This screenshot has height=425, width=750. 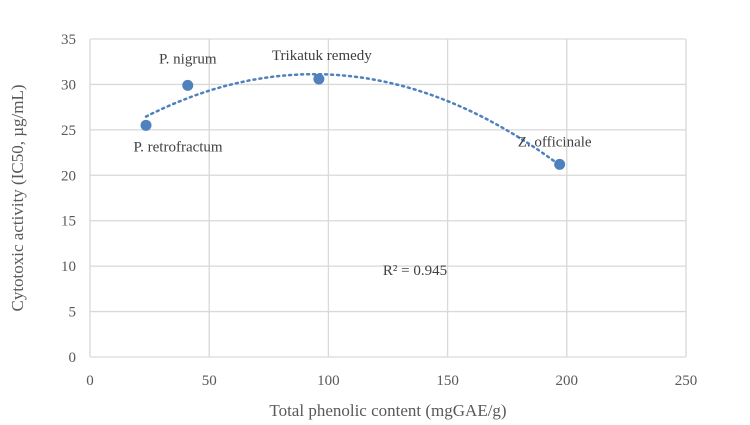 I want to click on x-tick-label: 50, so click(x=209, y=381).